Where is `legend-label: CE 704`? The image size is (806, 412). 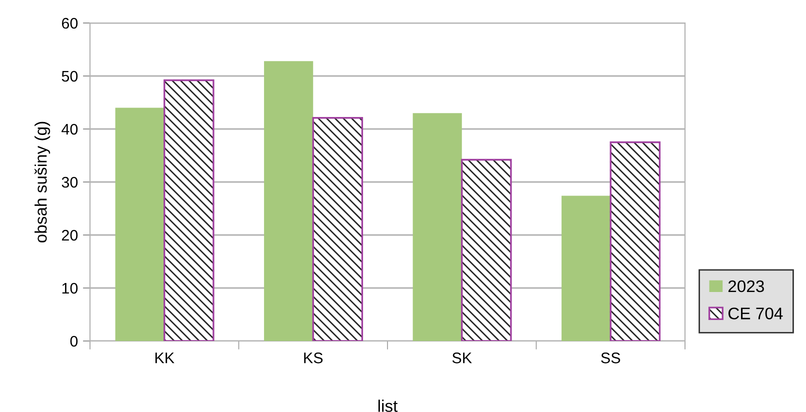 legend-label: CE 704 is located at coordinates (755, 314).